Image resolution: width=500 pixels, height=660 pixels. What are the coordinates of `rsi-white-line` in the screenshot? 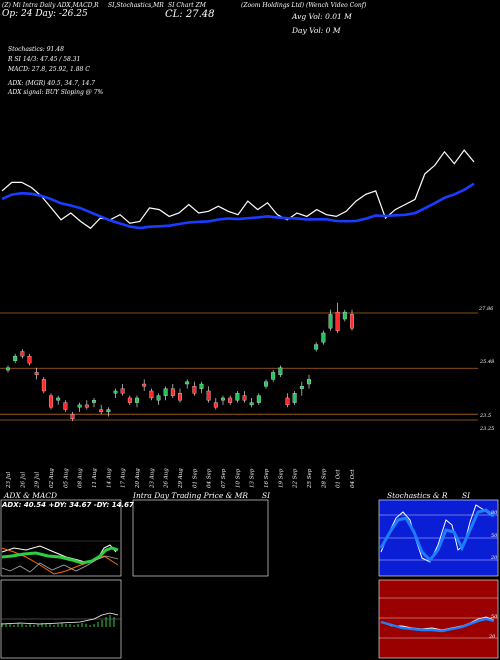 It's located at (437, 623).